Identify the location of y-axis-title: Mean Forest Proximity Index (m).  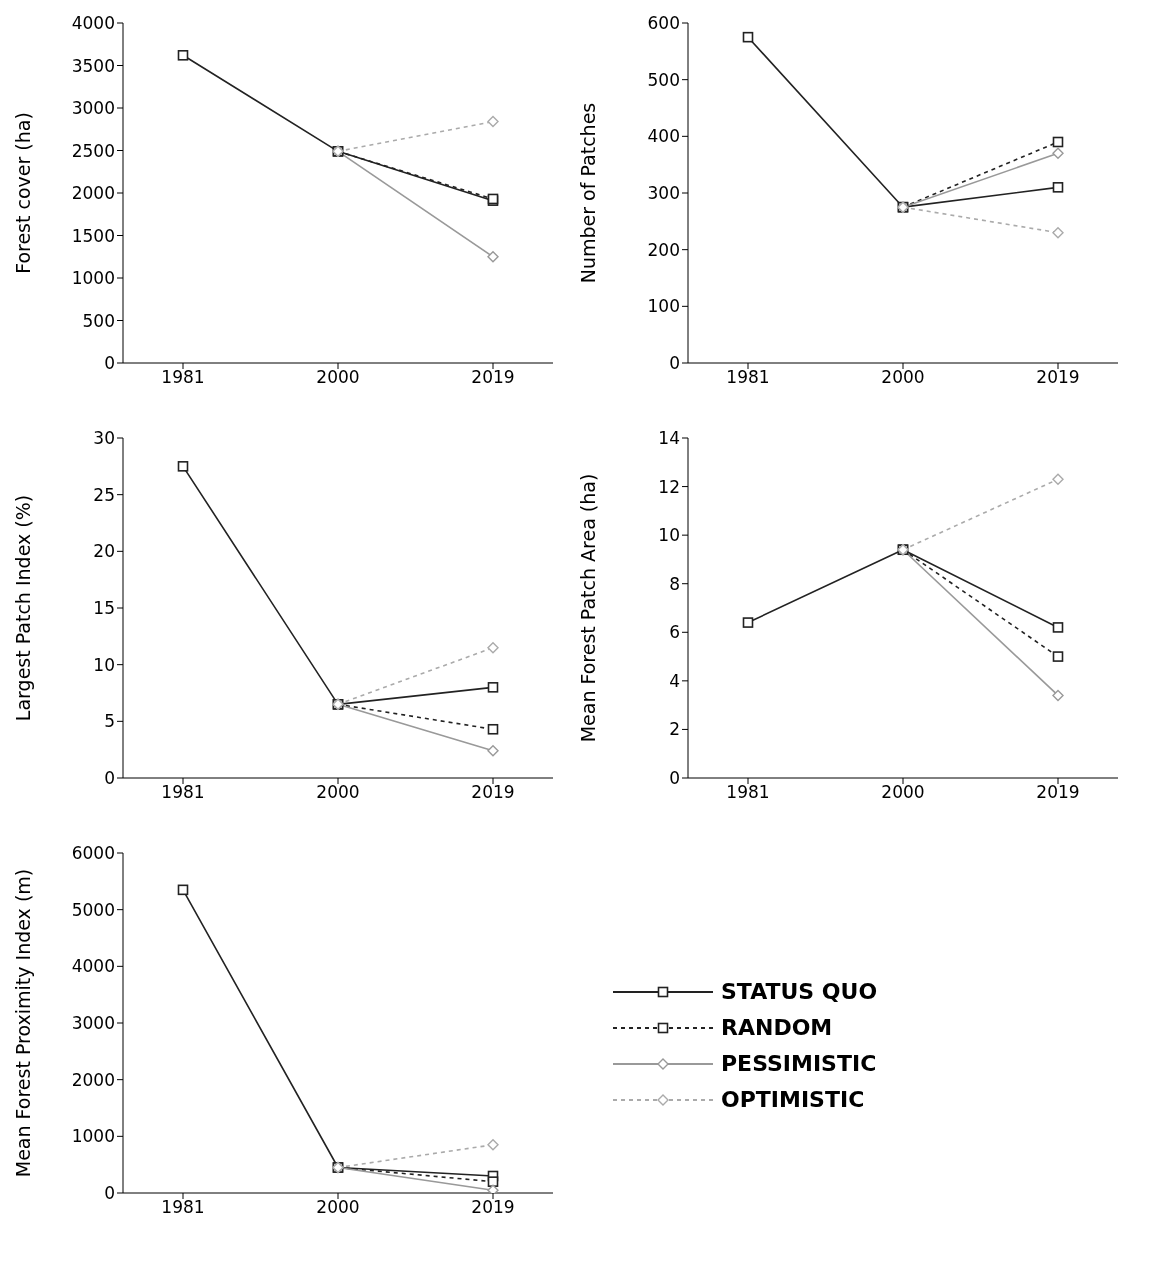
(22, 1023).